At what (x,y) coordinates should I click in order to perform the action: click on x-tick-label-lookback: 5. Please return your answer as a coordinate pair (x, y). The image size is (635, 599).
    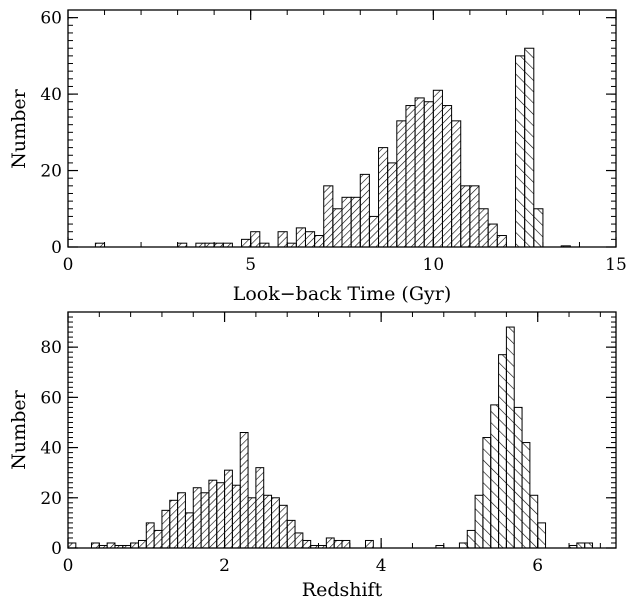
    Looking at the image, I should click on (250, 265).